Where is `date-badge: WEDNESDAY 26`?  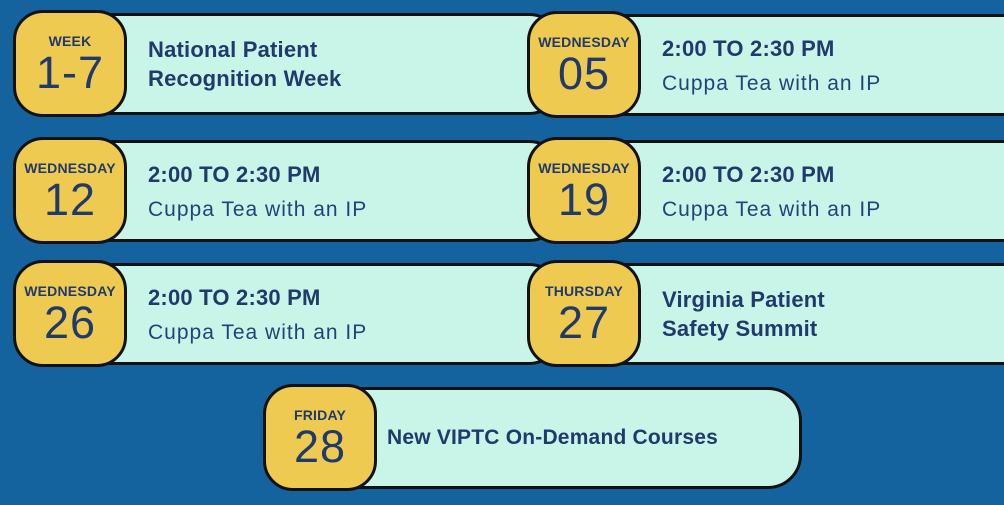 date-badge: WEDNESDAY 26 is located at coordinates (70, 313).